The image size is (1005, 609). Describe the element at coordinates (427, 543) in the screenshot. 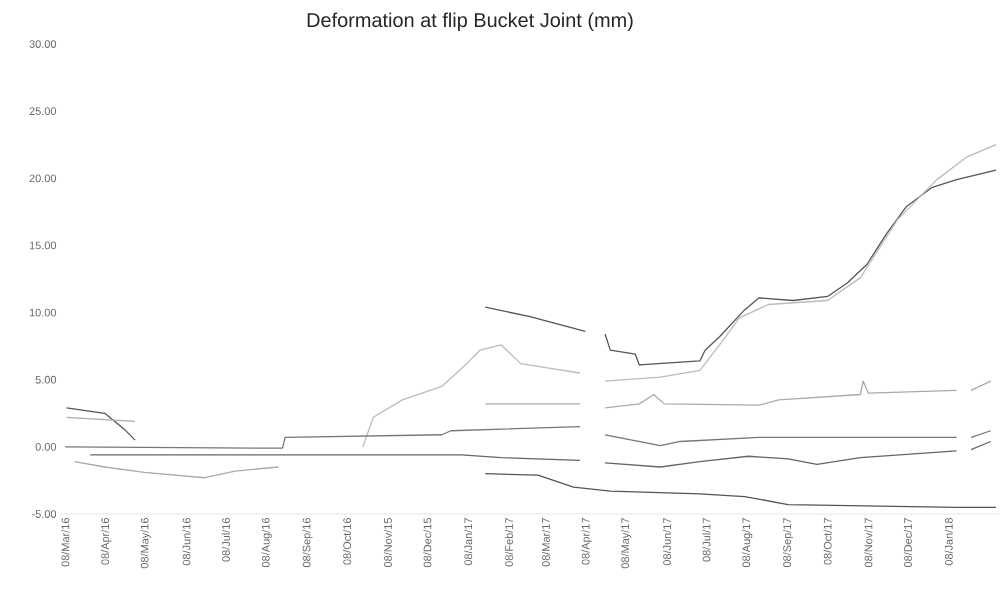

I see `x-tick-label: 08/Dec/15` at that location.